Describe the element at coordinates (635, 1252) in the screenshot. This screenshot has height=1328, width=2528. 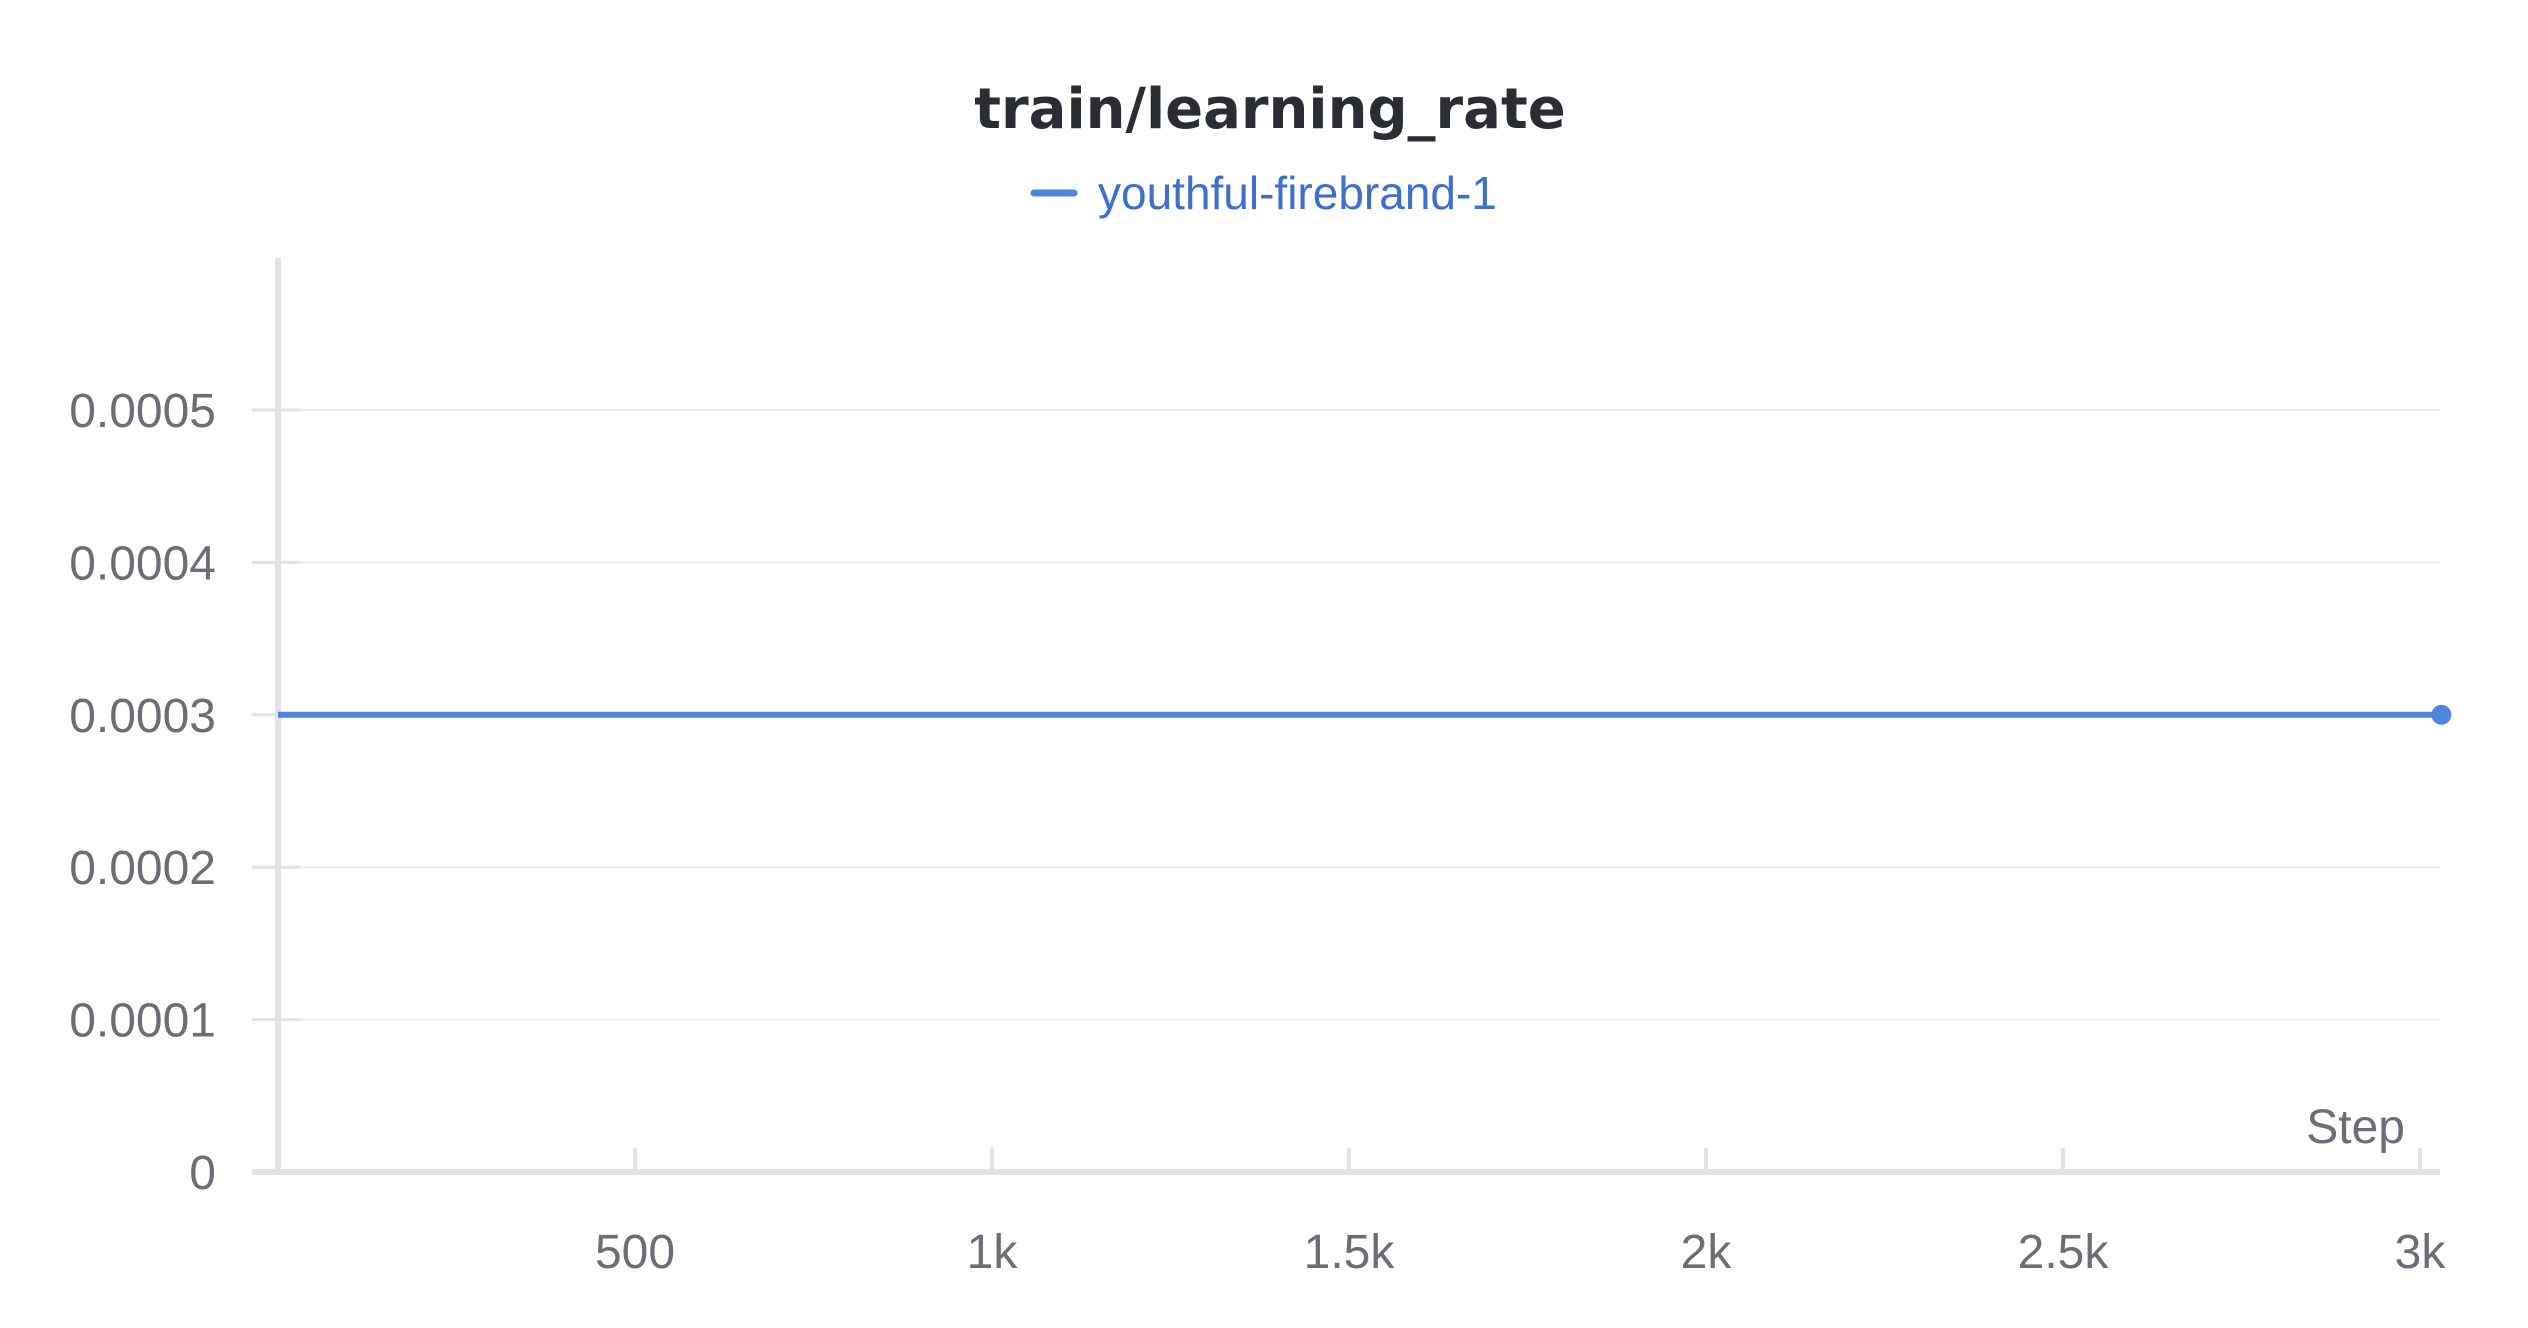
I see `x-tick-label: 500` at that location.